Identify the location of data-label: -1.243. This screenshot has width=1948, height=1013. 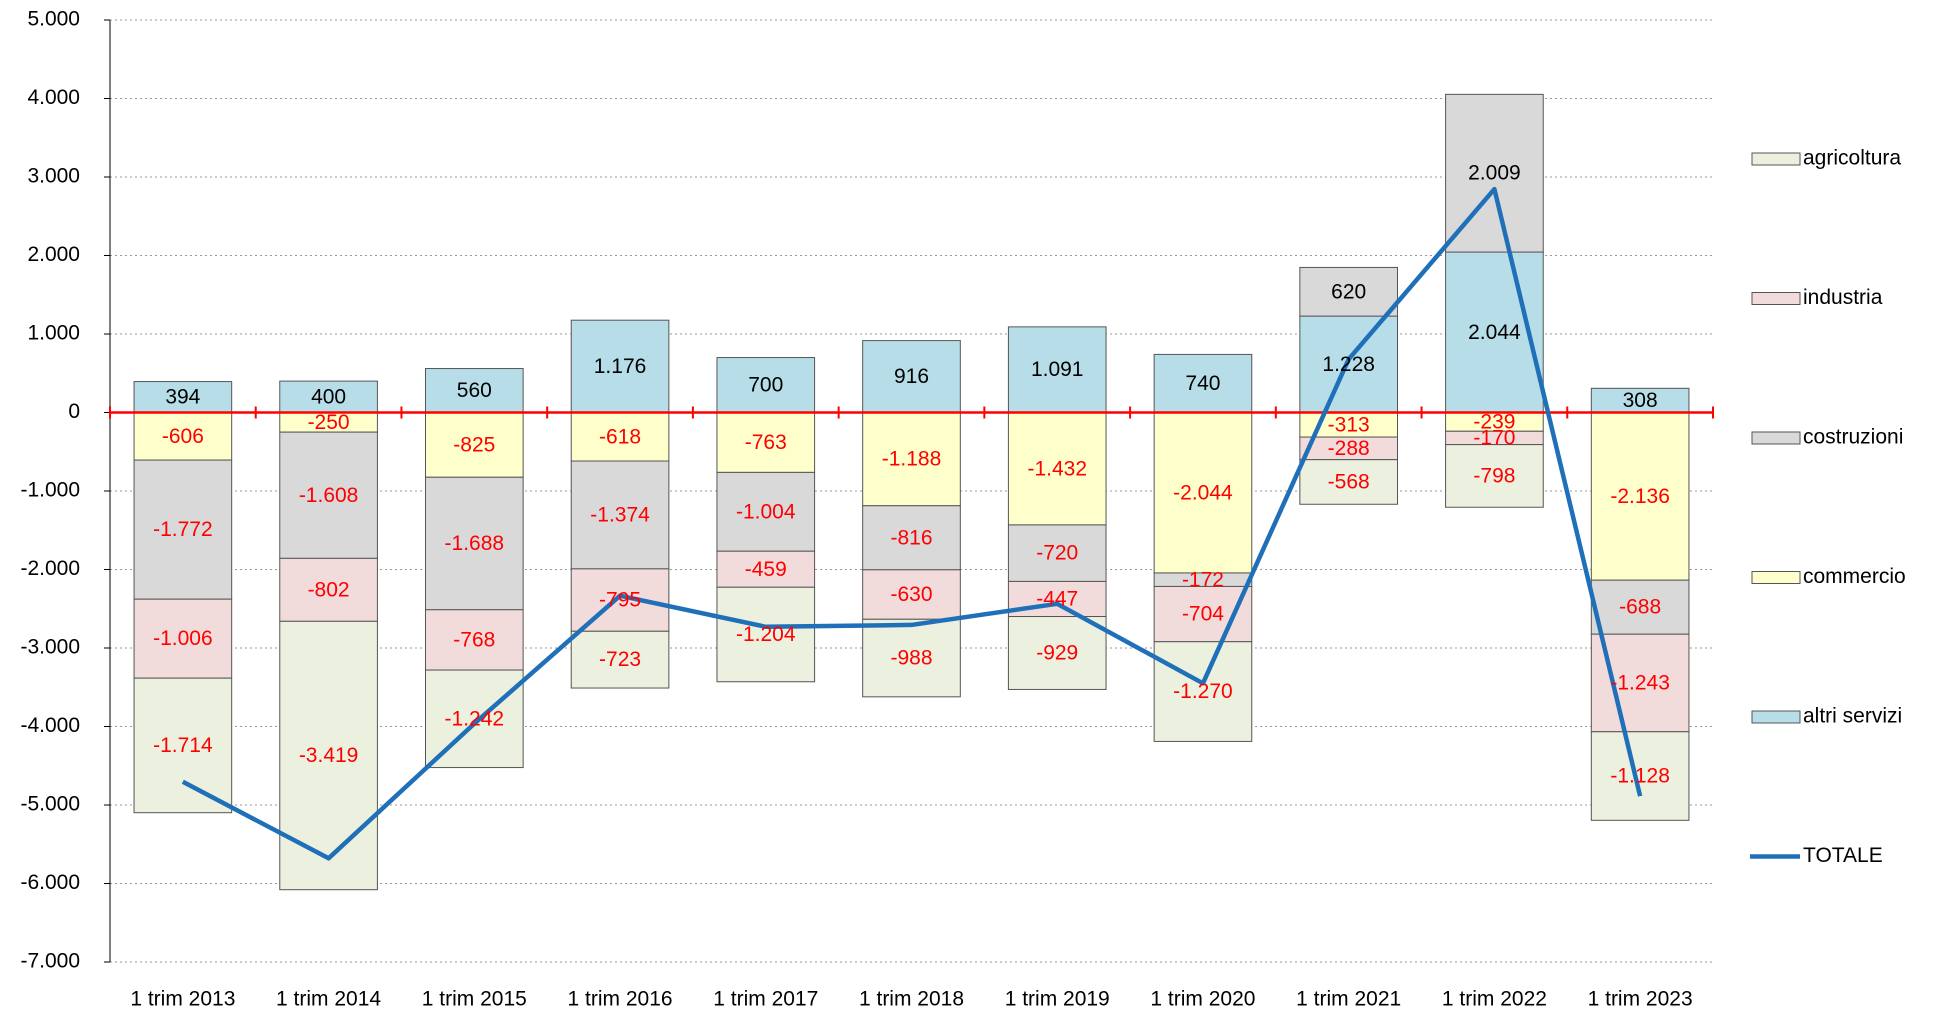
(1640, 683).